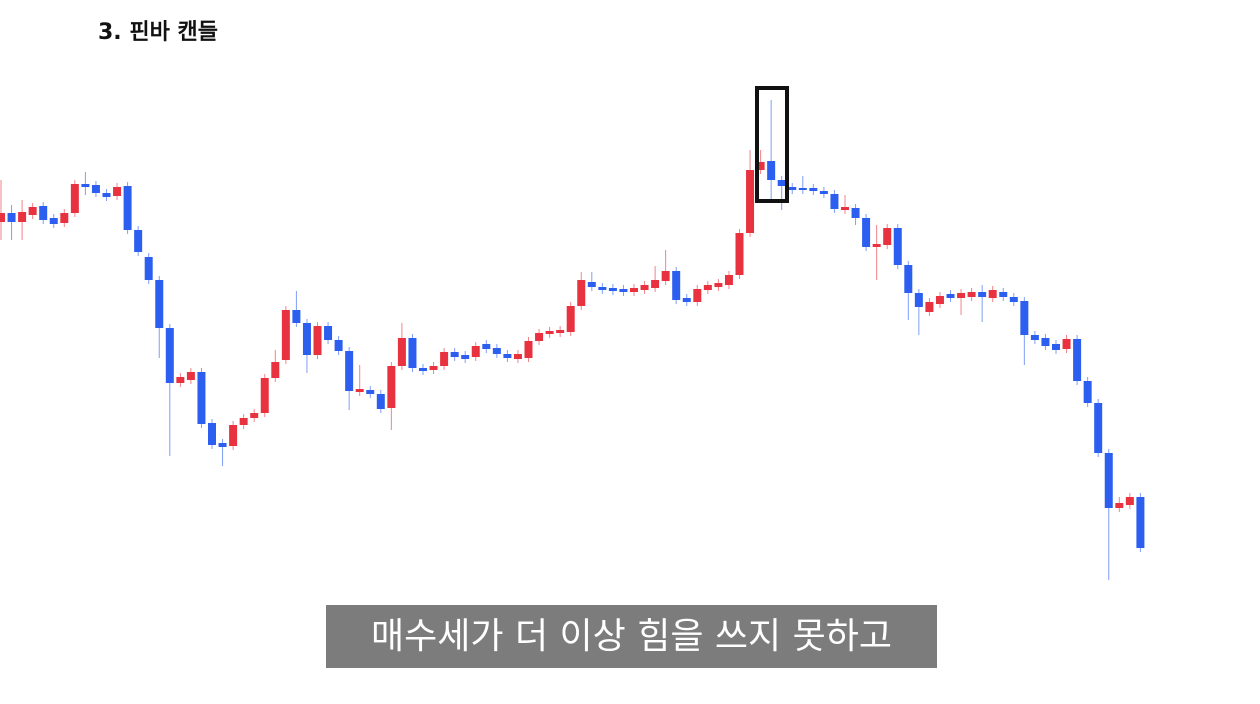  What do you see at coordinates (772, 144) in the screenshot?
I see `highlight-box` at bounding box center [772, 144].